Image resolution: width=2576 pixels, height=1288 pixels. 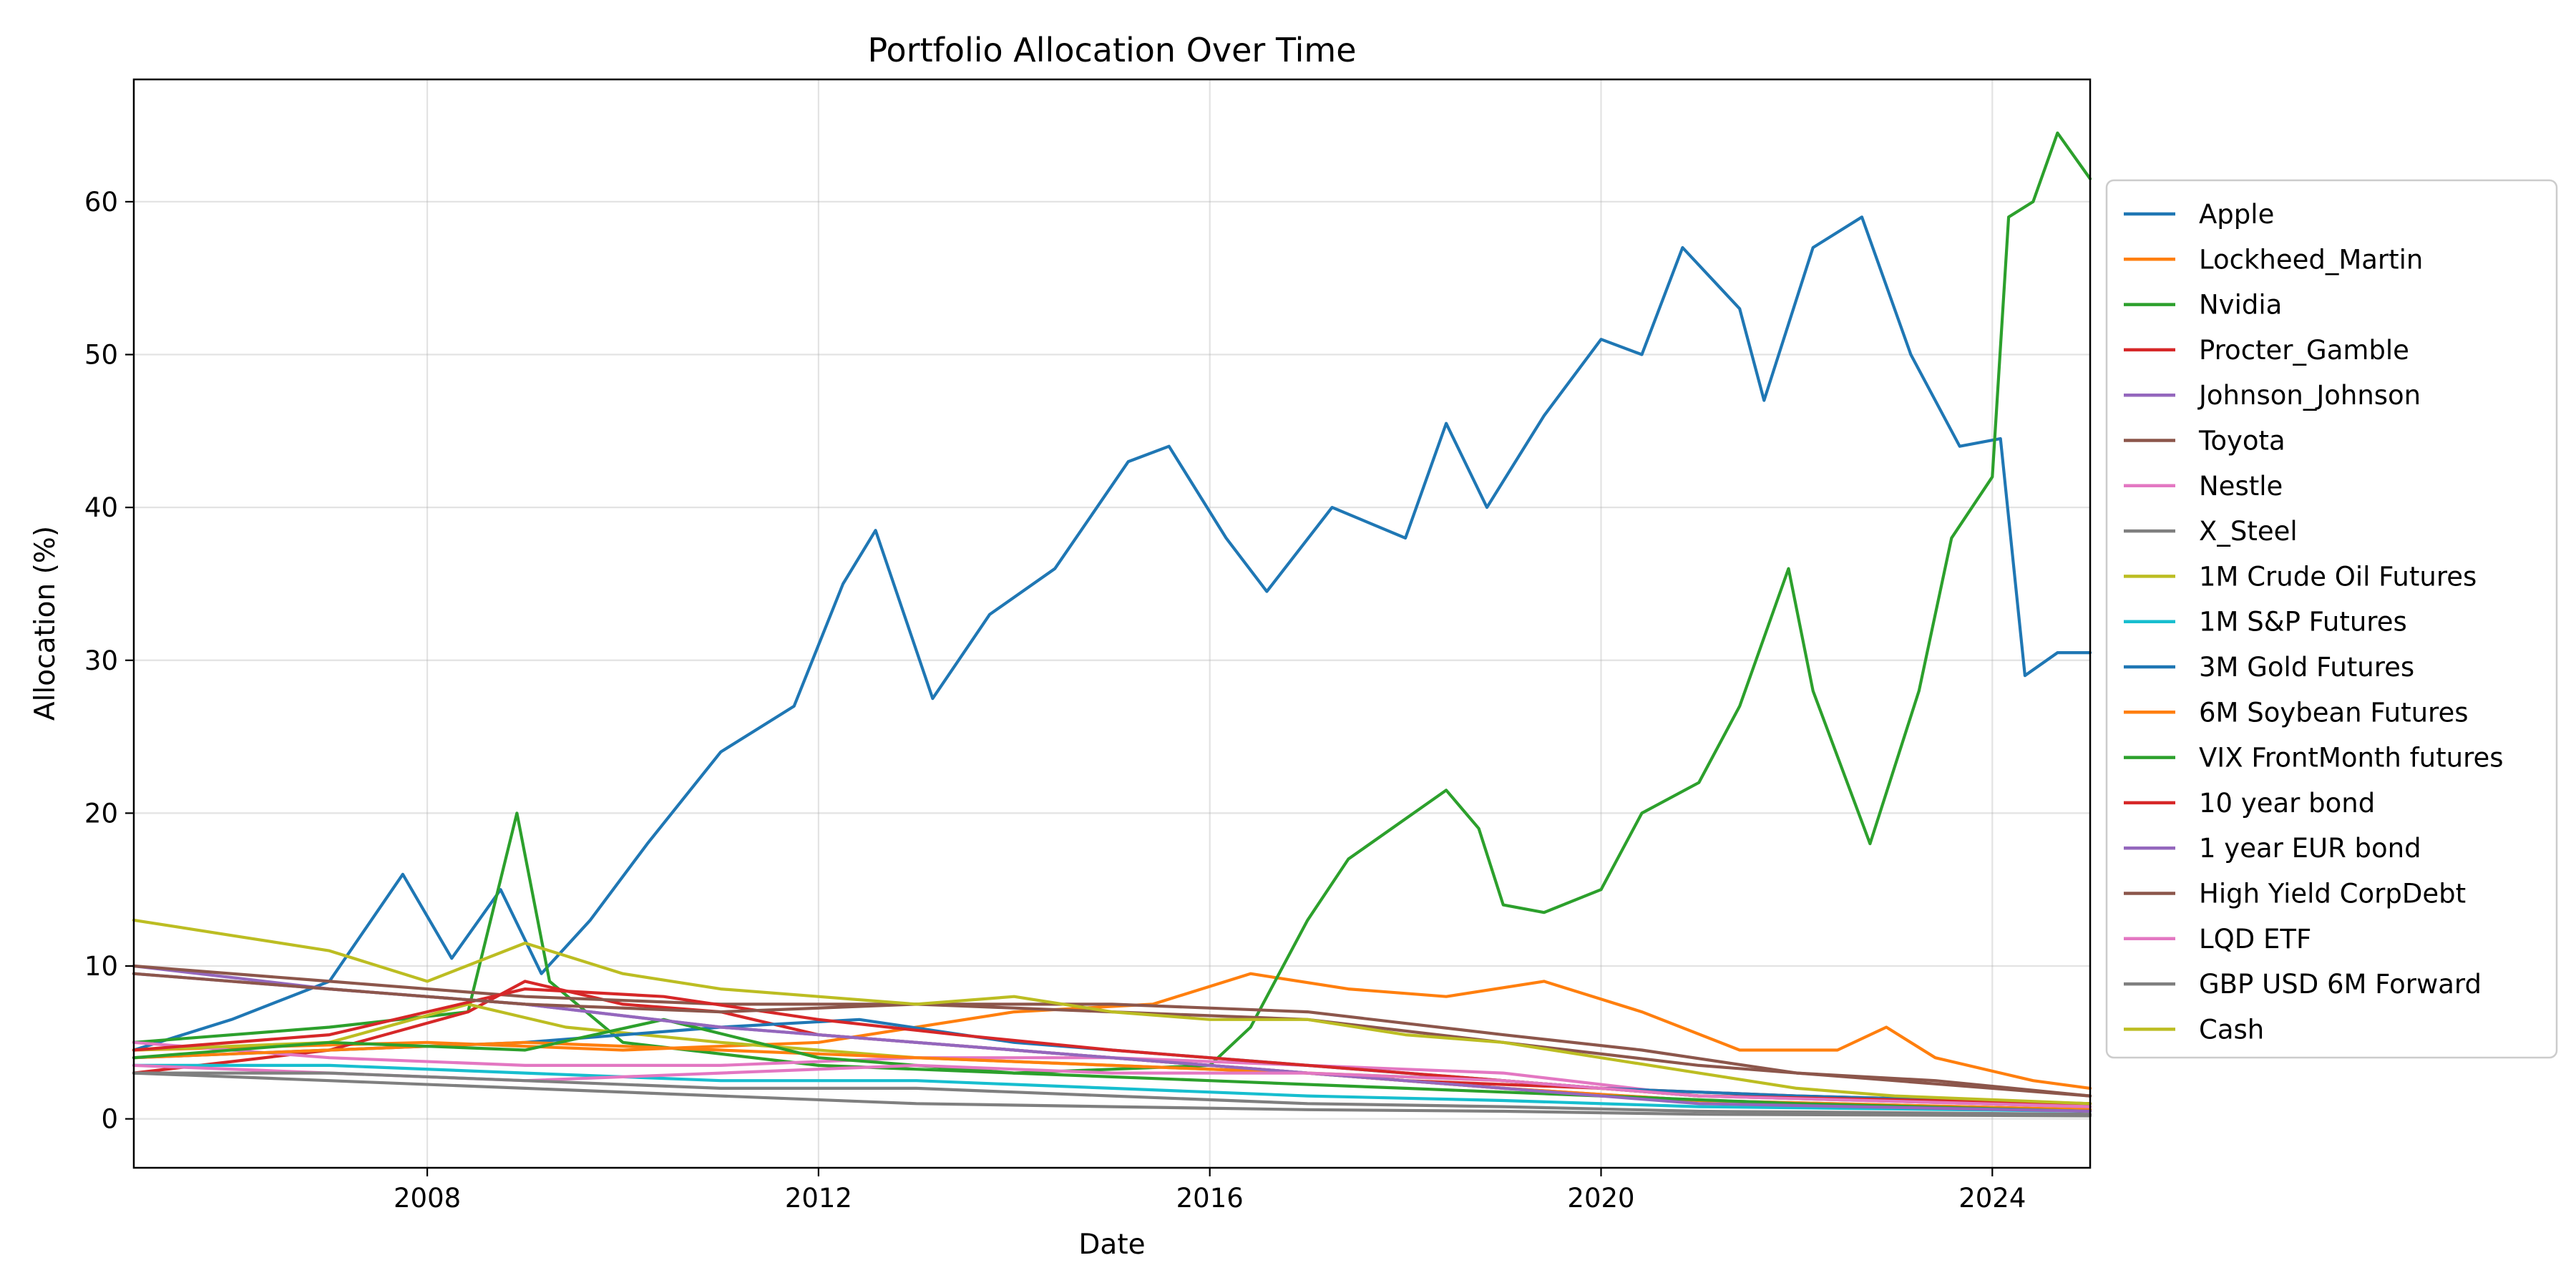 What do you see at coordinates (2236, 214) in the screenshot?
I see `legend-entry-label: Apple` at bounding box center [2236, 214].